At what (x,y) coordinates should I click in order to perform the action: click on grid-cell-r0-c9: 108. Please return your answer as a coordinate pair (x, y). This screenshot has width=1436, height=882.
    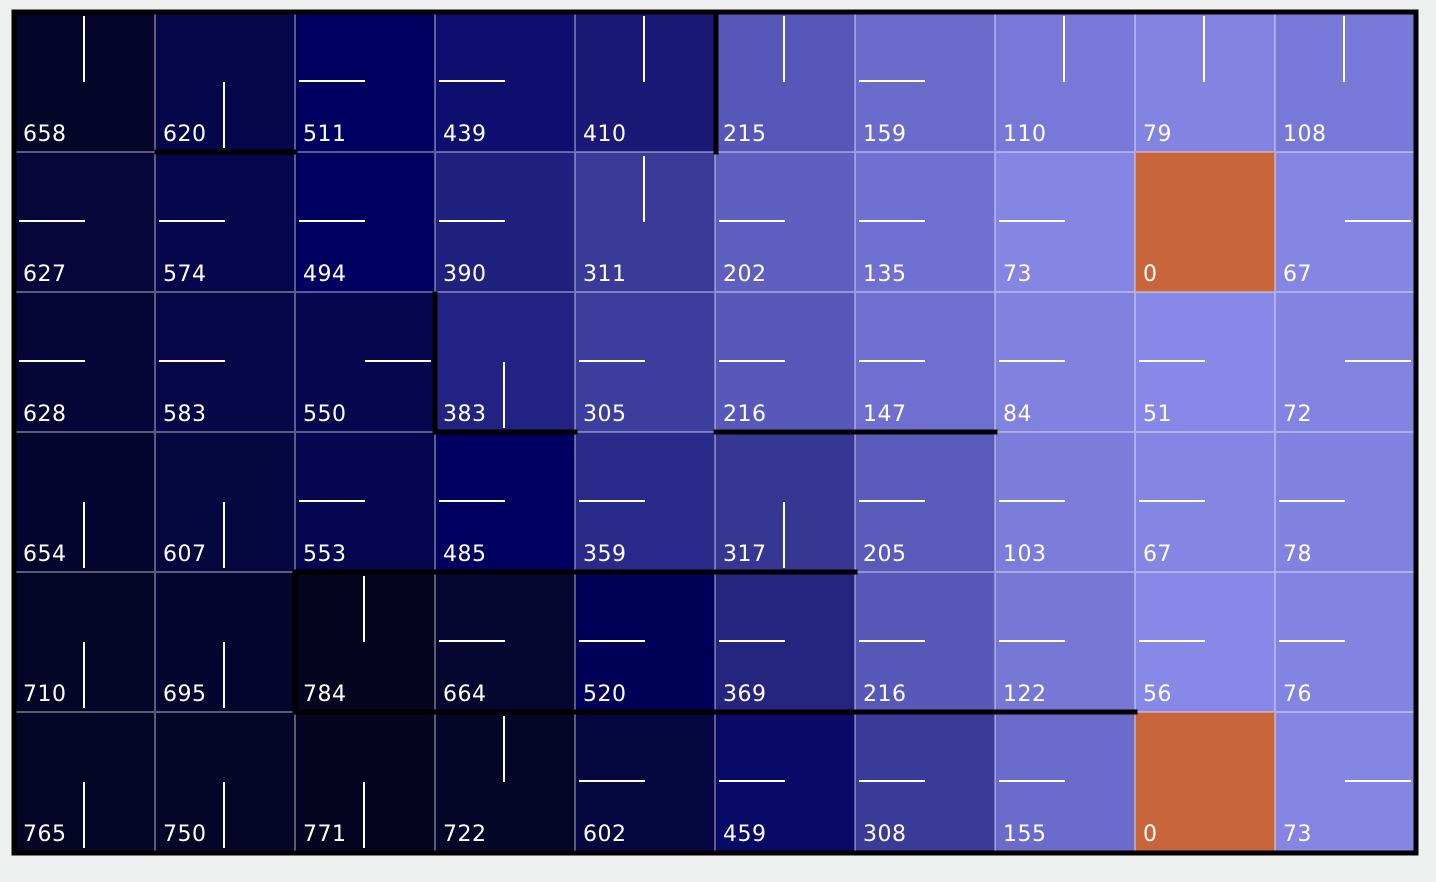
    Looking at the image, I should click on (1345, 82).